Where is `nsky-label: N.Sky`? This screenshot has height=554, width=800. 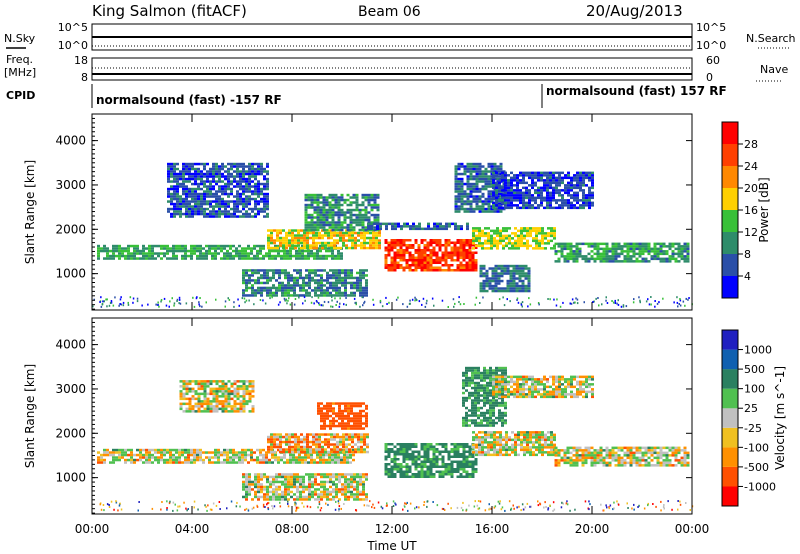
nsky-label: N.Sky is located at coordinates (20, 38).